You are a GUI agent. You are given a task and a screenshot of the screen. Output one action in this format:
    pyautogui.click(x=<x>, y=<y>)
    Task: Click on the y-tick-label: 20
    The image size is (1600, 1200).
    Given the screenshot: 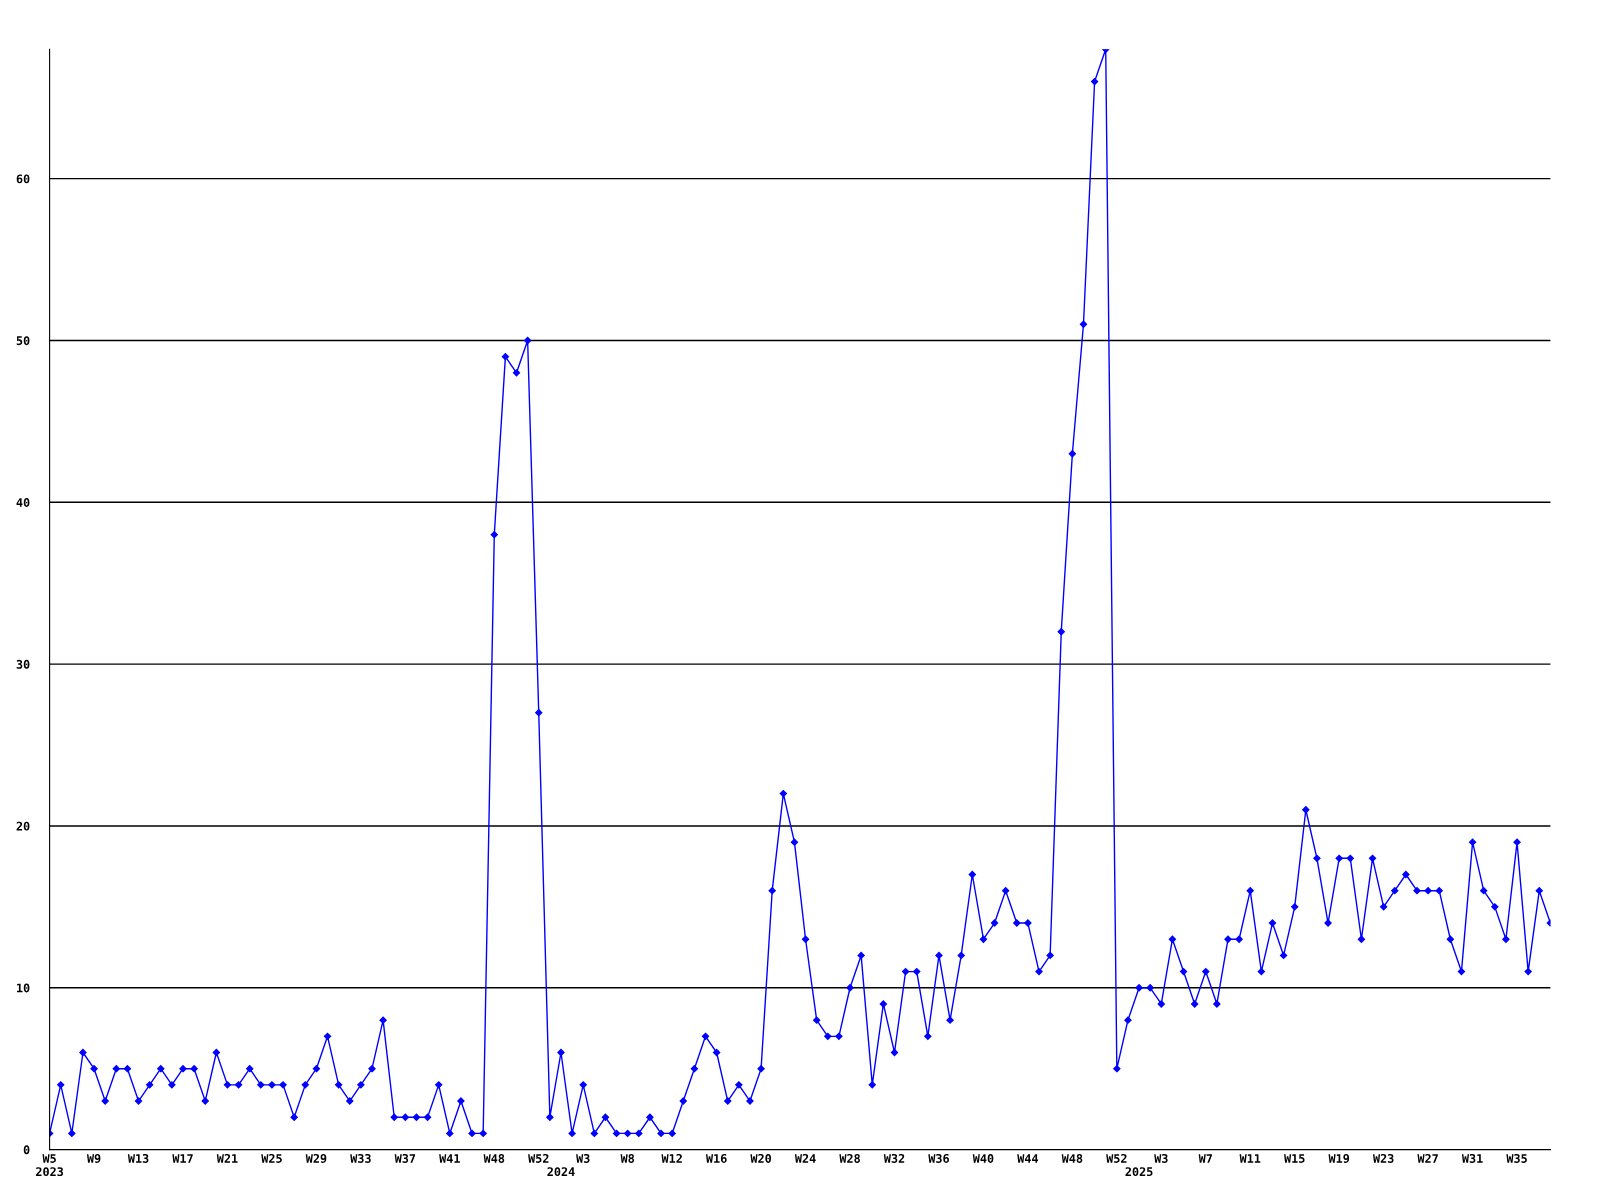 What is the action you would take?
    pyautogui.click(x=23, y=826)
    